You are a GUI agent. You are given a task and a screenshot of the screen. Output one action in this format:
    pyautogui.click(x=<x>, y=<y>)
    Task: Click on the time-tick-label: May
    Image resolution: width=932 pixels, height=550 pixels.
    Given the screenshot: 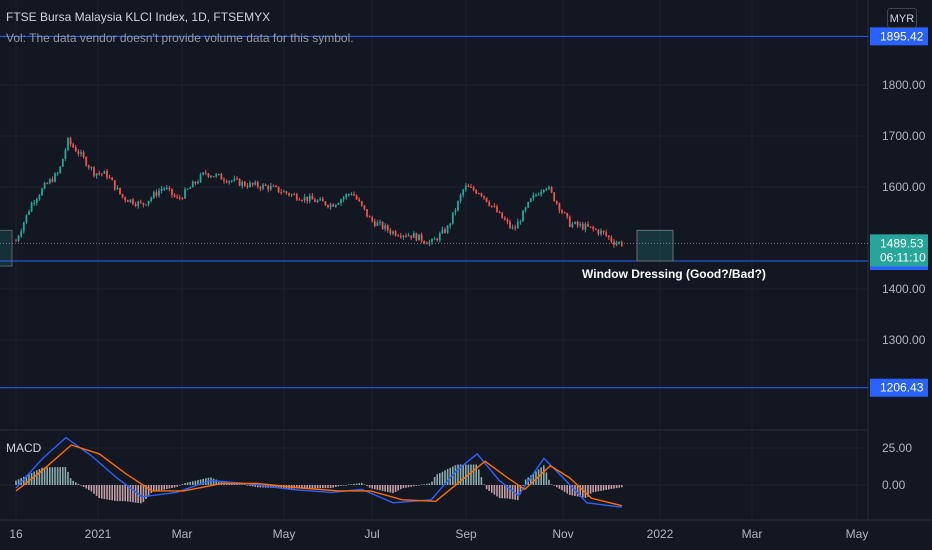 What is the action you would take?
    pyautogui.click(x=857, y=534)
    